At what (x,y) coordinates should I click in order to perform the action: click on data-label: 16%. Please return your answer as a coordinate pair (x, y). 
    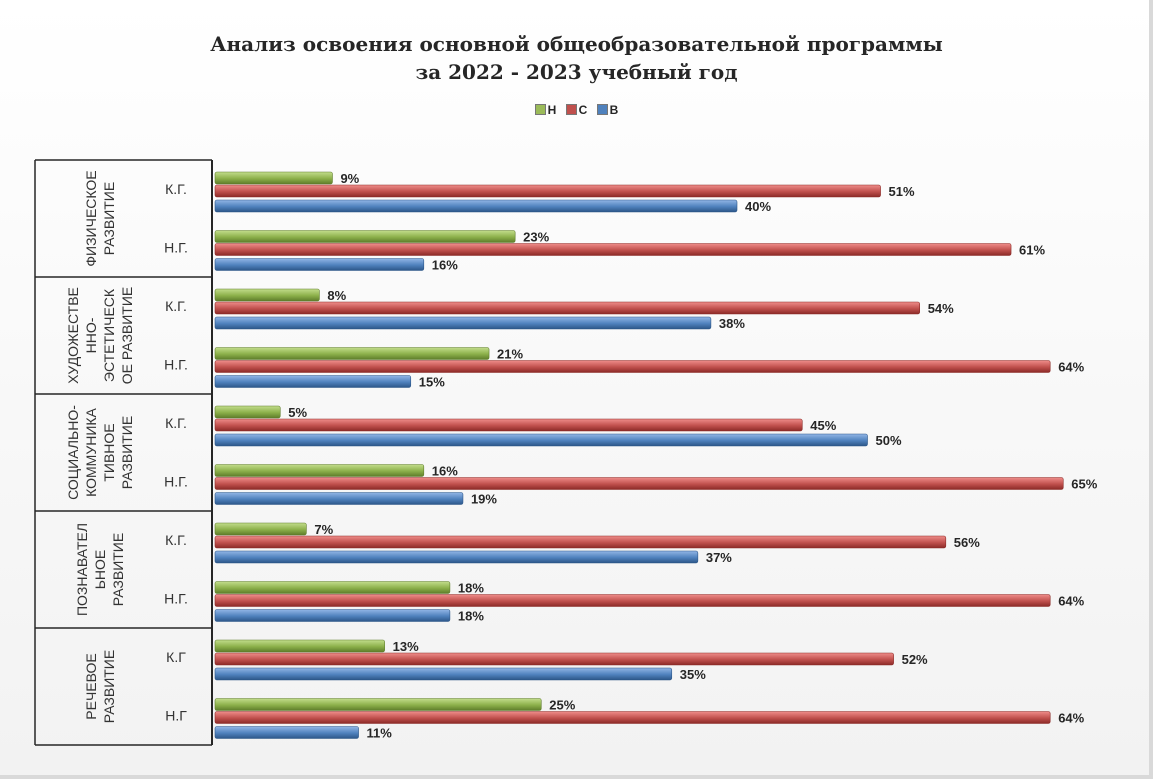
    Looking at the image, I should click on (445, 471).